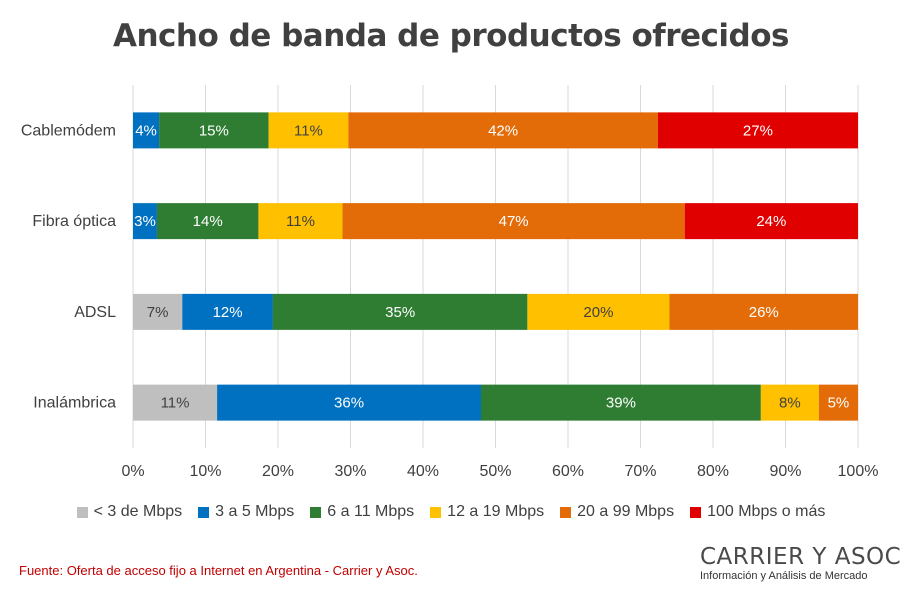  Describe the element at coordinates (496, 511) in the screenshot. I see `legend-label: 12 a 19 Mbps` at that location.